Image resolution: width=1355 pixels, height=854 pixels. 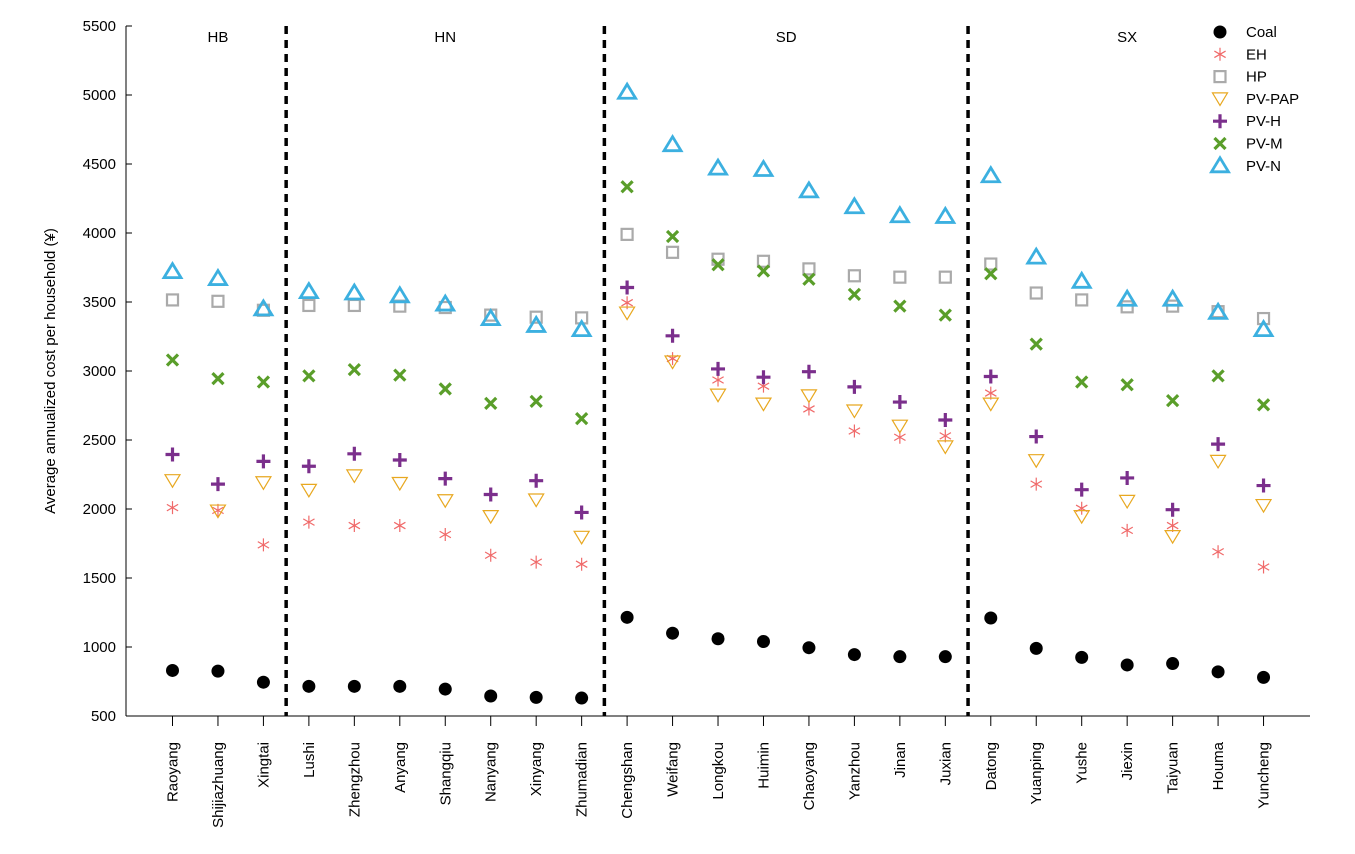 What do you see at coordinates (718, 276) in the screenshot?
I see `series-hp` at bounding box center [718, 276].